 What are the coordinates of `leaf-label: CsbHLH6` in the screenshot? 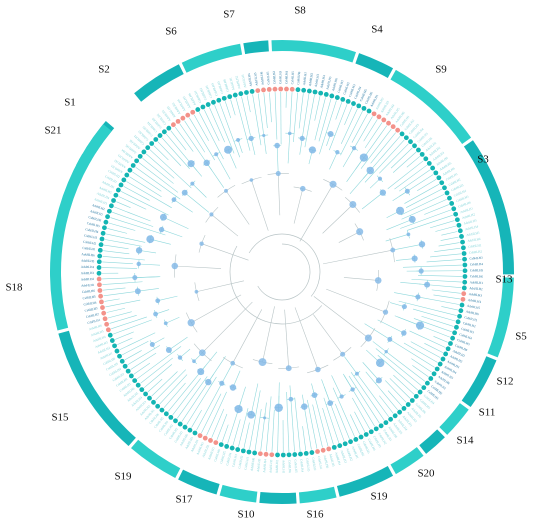 It's located at (154, 418).